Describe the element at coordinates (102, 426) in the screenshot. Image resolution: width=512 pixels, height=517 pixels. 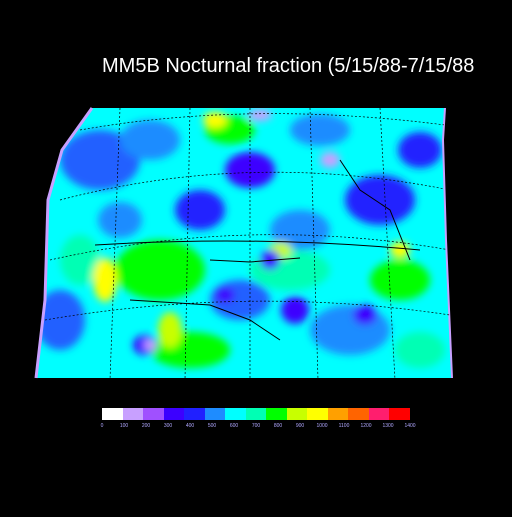
I see `legend-tick-label: 0` at that location.